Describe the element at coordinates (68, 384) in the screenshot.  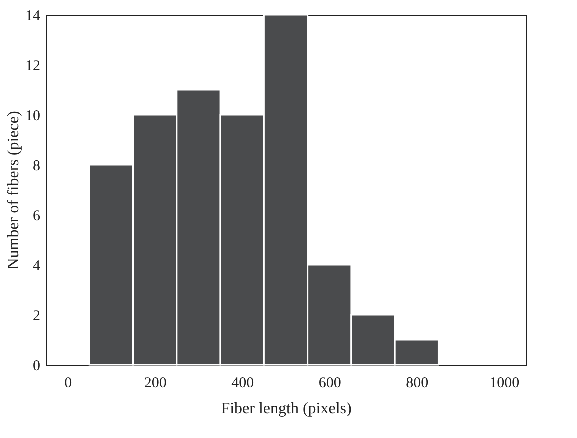
I see `x-tick-label: 0` at that location.